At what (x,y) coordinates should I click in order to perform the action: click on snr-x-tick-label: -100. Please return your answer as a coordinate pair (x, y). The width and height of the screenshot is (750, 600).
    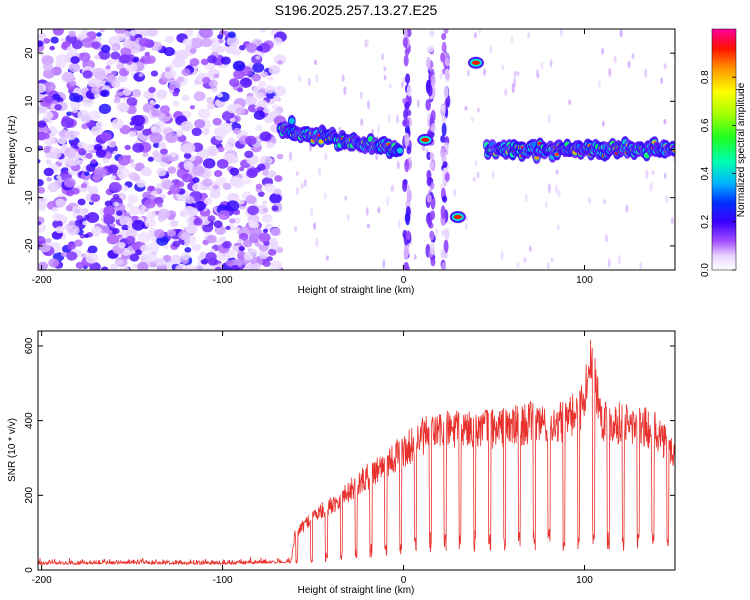
    Looking at the image, I should click on (223, 580).